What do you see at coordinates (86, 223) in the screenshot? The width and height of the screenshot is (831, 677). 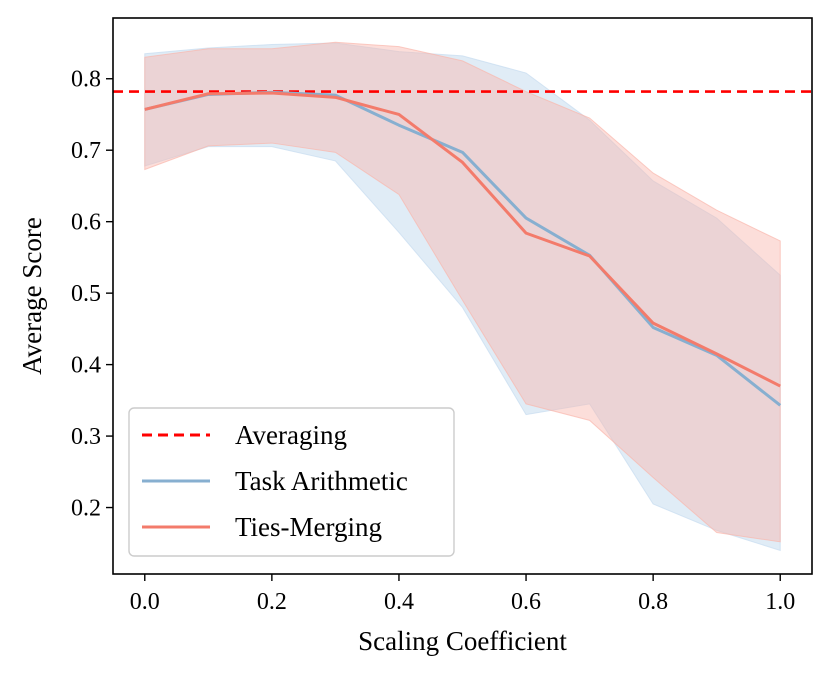 I see `y-tick-label: 0.6` at bounding box center [86, 223].